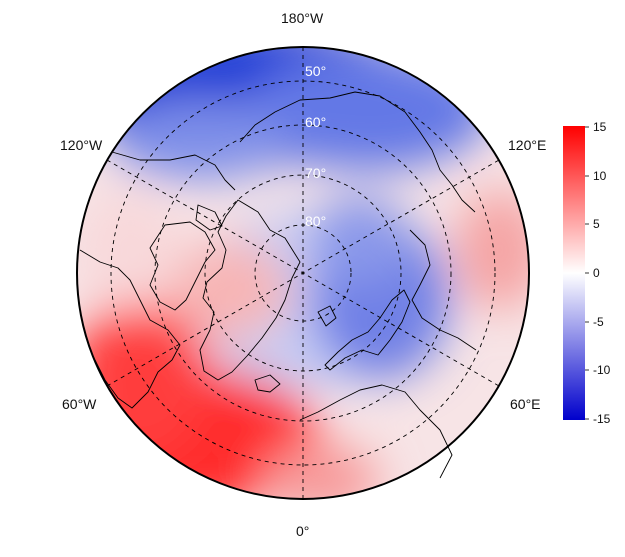 The height and width of the screenshot is (557, 625). I want to click on colorbar-tick-label: -10, so click(602, 370).